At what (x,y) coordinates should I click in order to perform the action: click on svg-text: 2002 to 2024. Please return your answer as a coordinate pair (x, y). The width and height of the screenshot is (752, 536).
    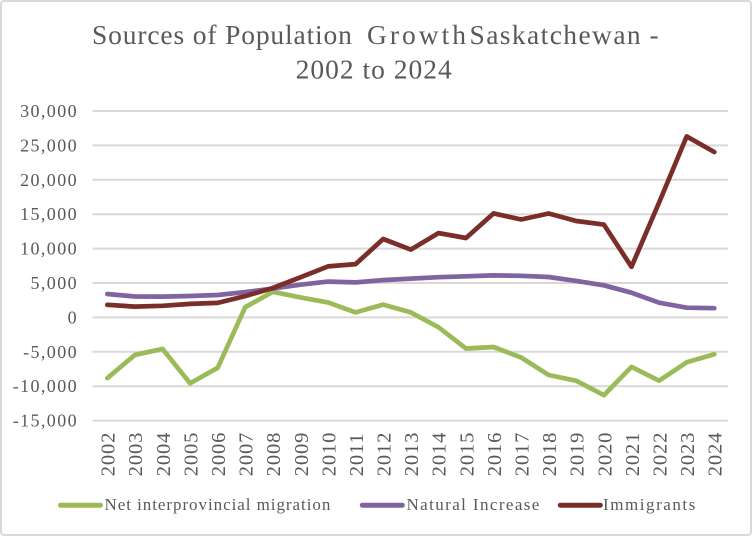
    Looking at the image, I should click on (374, 69).